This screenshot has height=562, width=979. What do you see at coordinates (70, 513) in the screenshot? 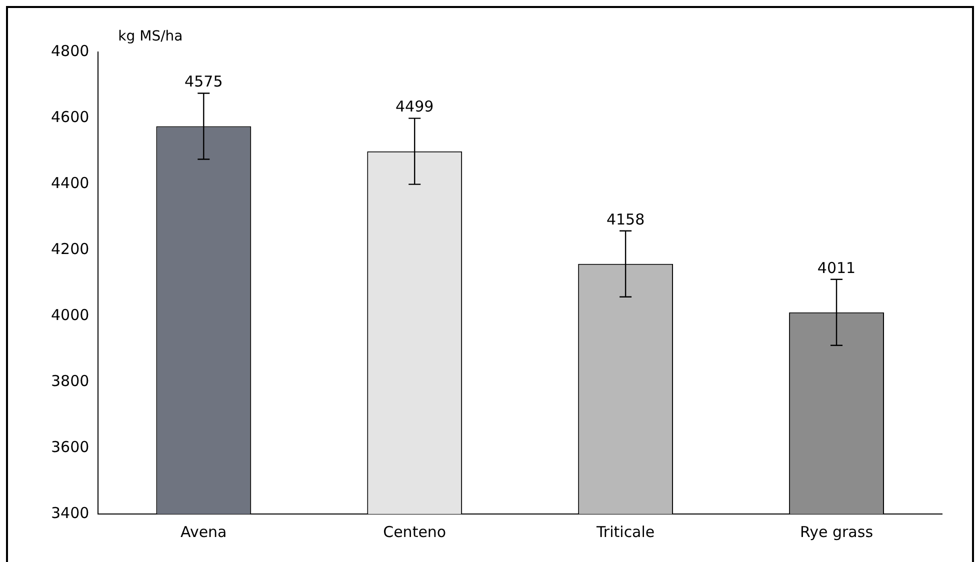
I see `y-tick-label: 3400` at bounding box center [70, 513].